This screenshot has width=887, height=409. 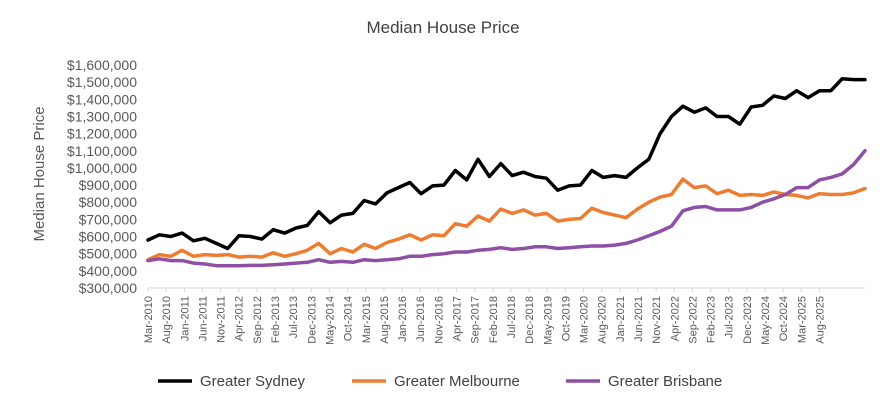 I want to click on x-tick-label: Jan-2021, so click(x=621, y=319).